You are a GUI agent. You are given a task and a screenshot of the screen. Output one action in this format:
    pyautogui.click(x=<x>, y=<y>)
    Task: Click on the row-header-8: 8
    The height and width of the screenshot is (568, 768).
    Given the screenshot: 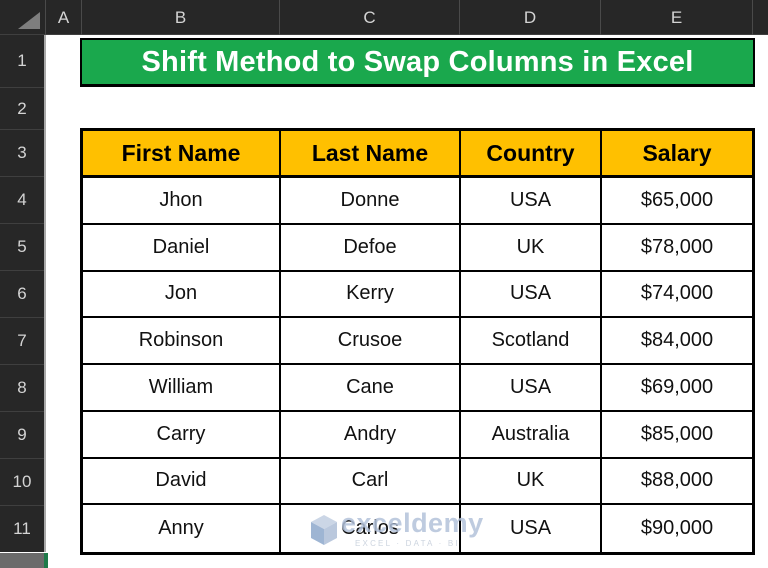 What is the action you would take?
    pyautogui.click(x=22, y=388)
    